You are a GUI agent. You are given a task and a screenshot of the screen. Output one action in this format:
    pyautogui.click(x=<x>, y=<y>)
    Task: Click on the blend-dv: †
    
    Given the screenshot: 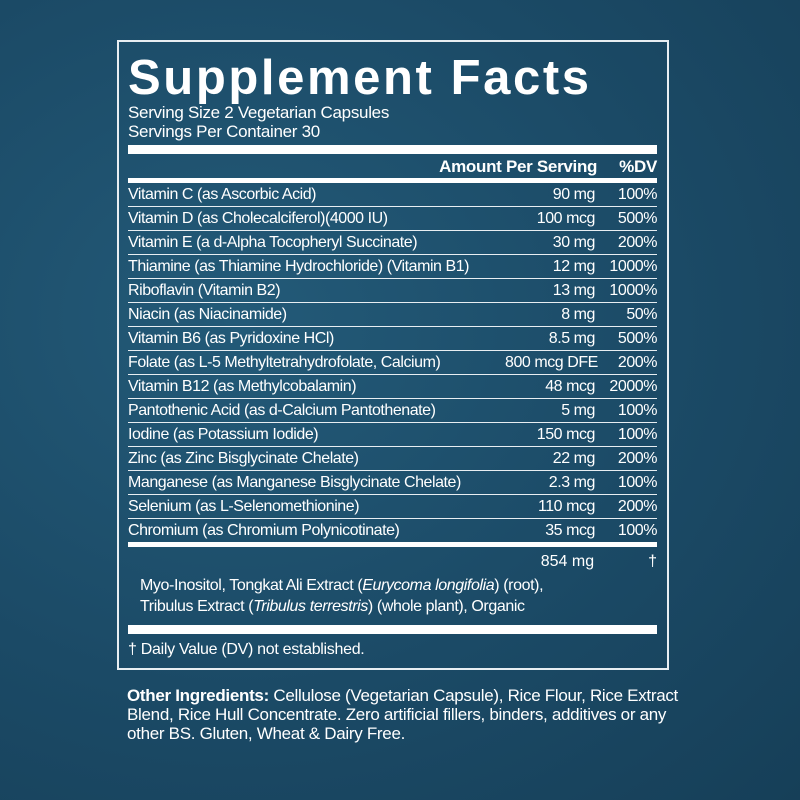 What is the action you would take?
    pyautogui.click(x=652, y=561)
    